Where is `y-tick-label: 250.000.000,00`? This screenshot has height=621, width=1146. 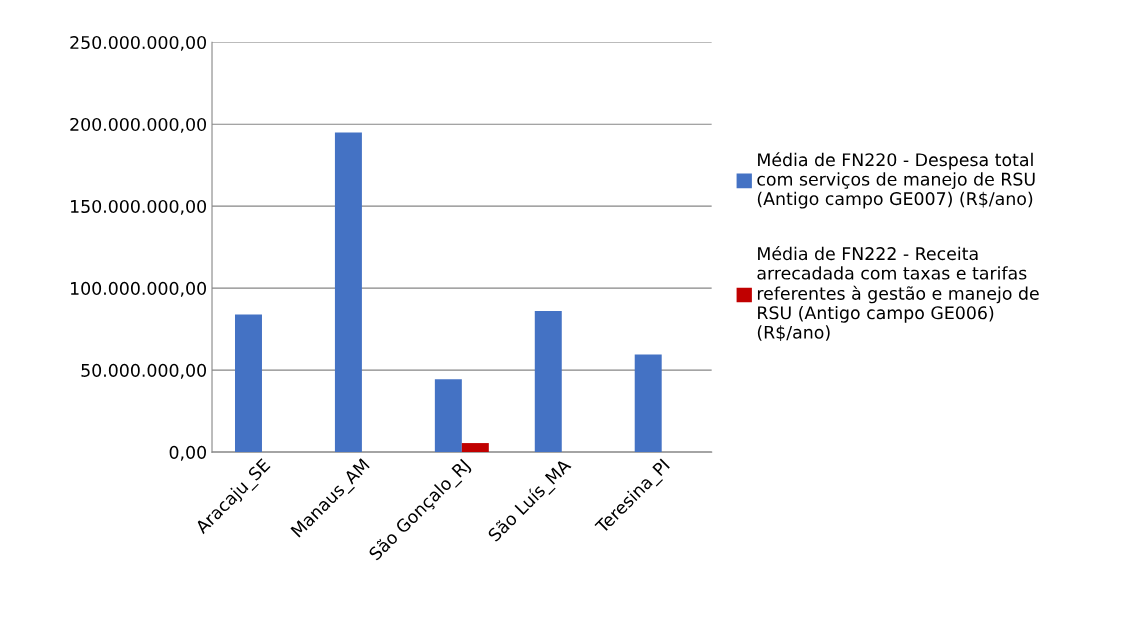 y-tick-label: 250.000.000,00 is located at coordinates (138, 43).